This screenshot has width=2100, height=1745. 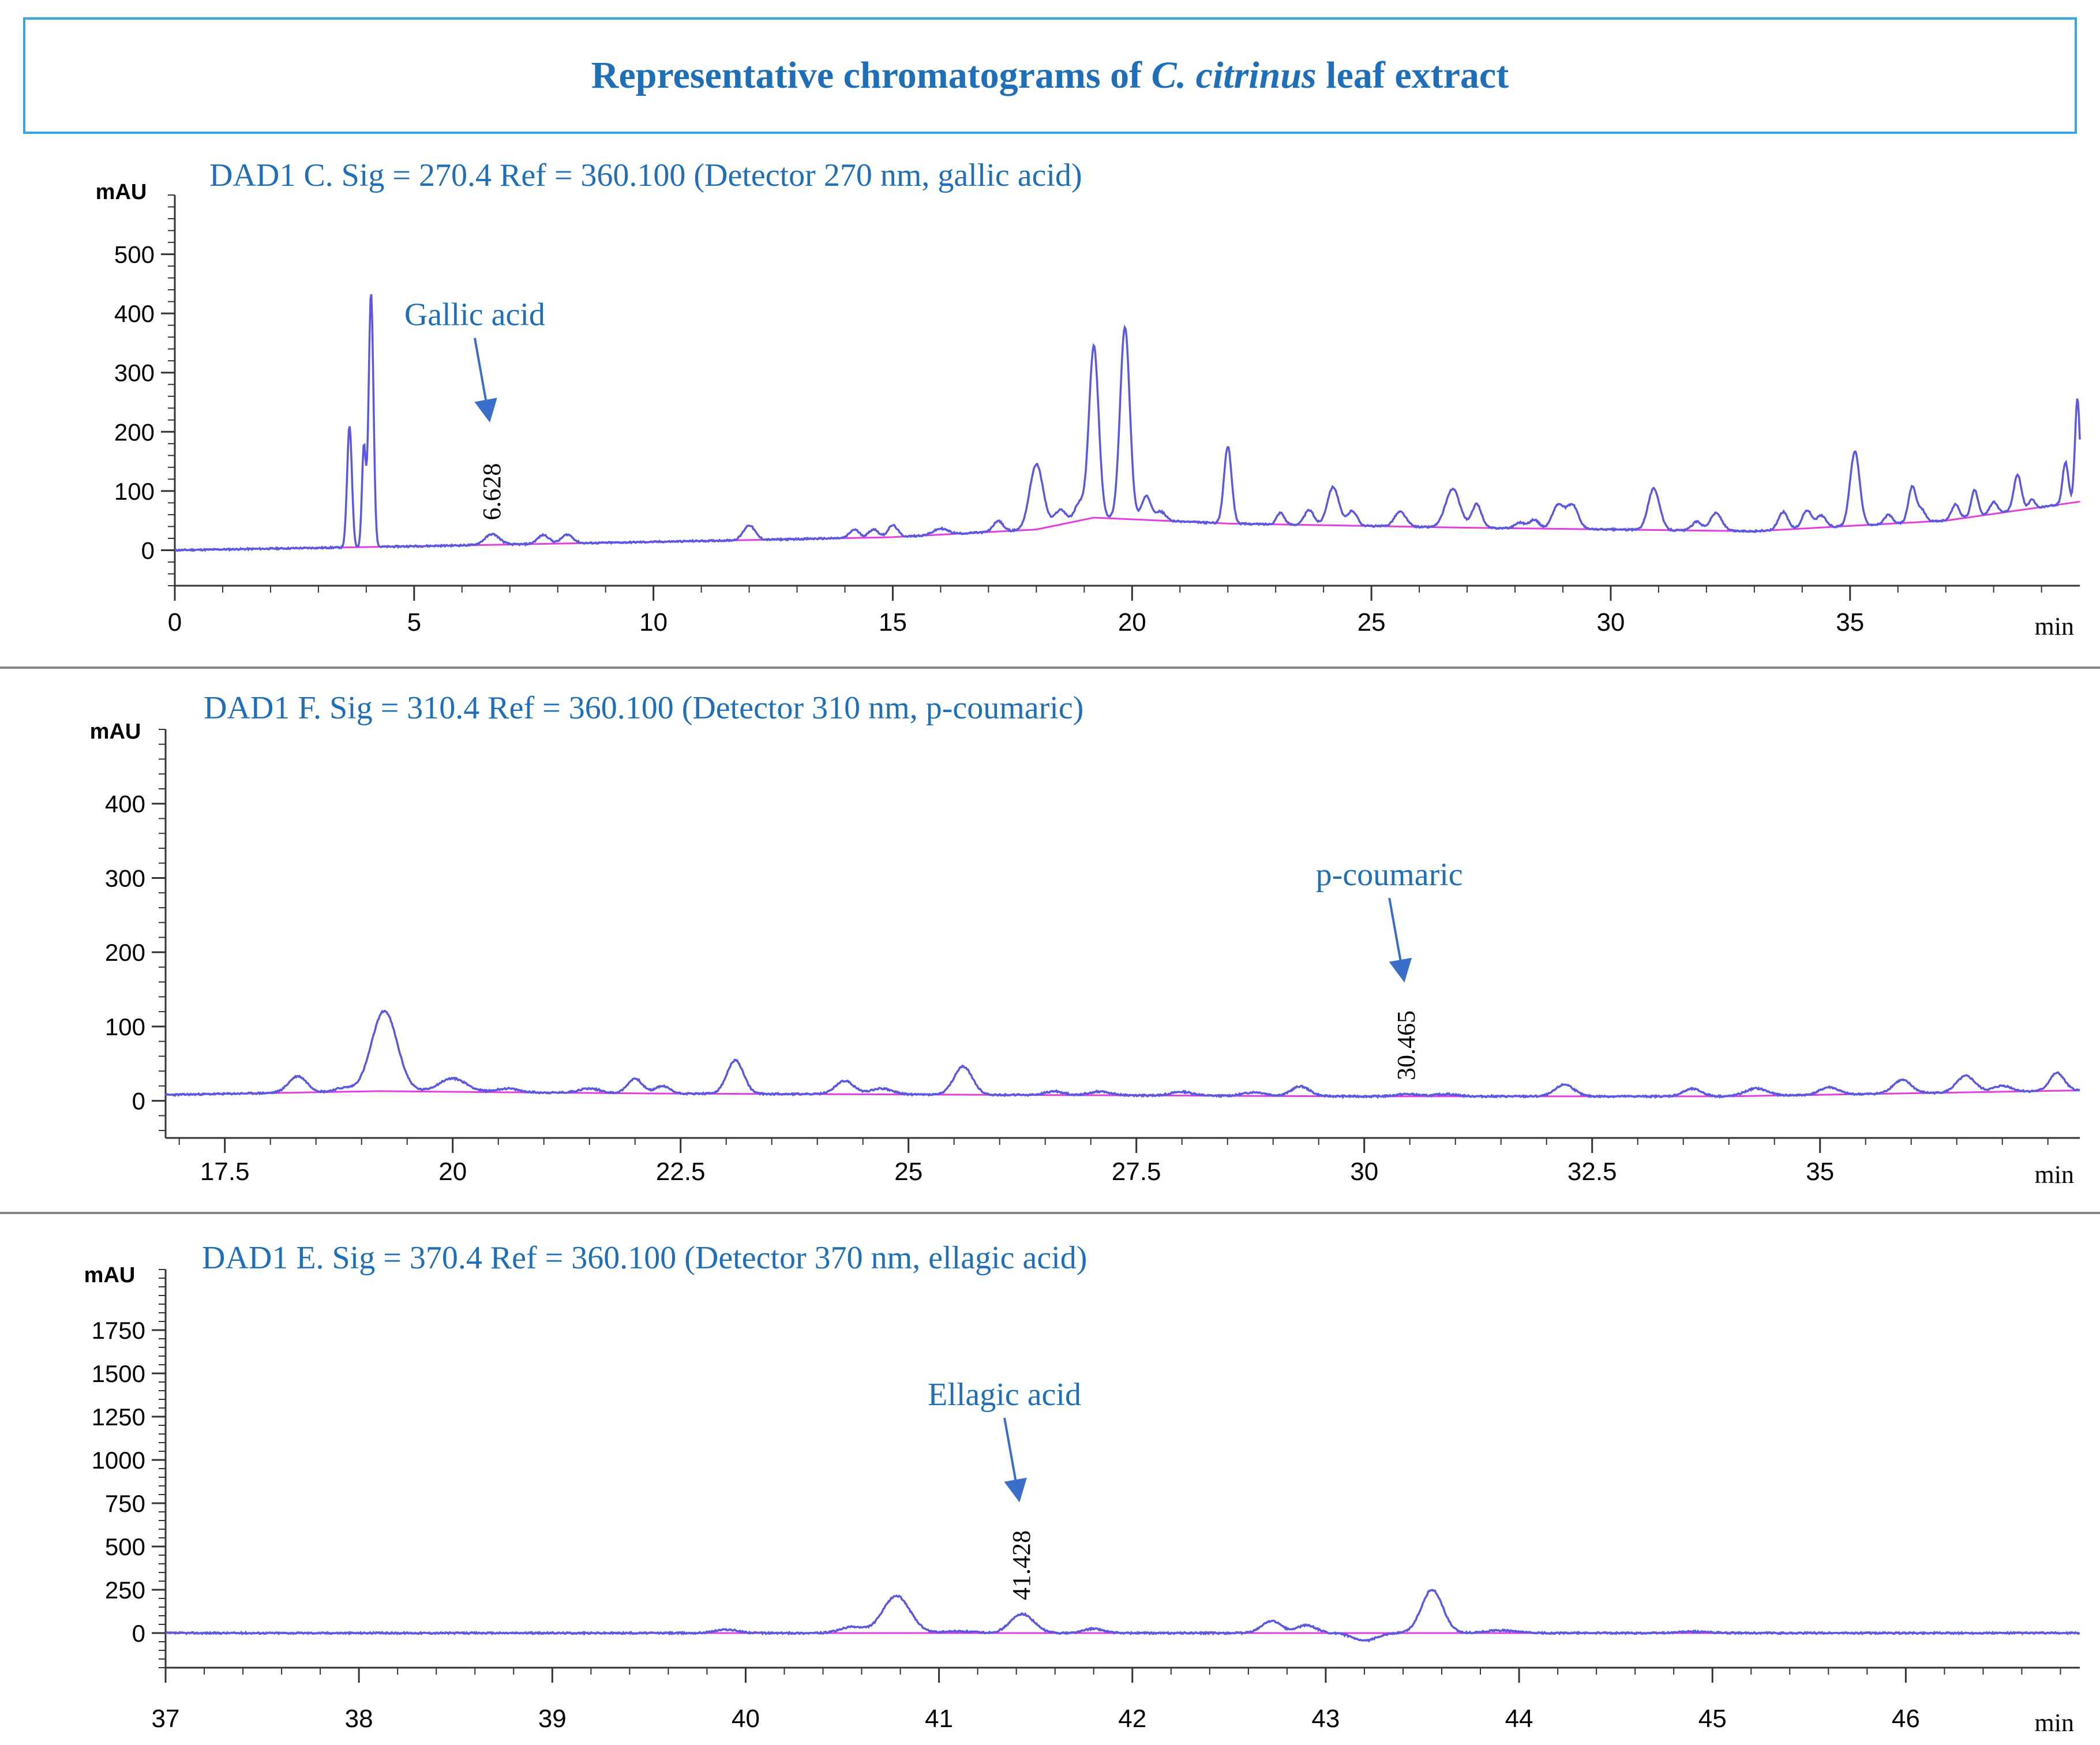 What do you see at coordinates (1325, 1719) in the screenshot?
I see `x-tick-label: 43` at bounding box center [1325, 1719].